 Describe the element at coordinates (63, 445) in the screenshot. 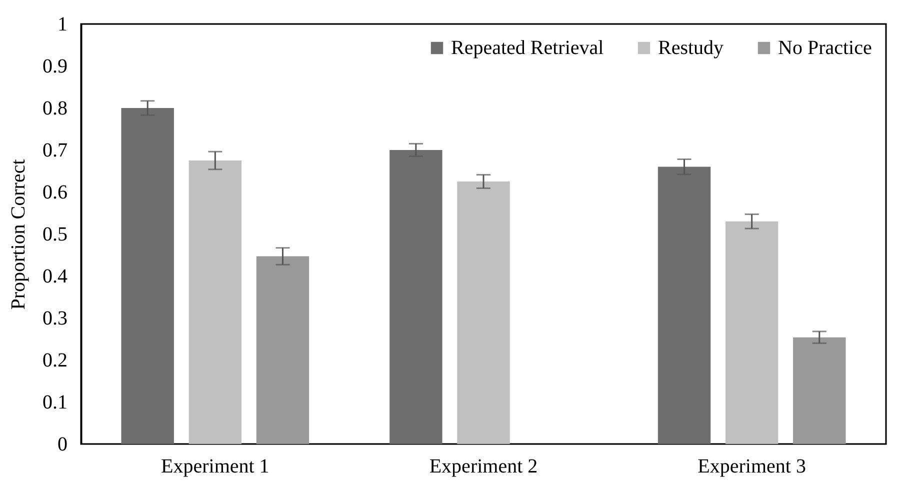

I see `y-tick-label: 0` at that location.